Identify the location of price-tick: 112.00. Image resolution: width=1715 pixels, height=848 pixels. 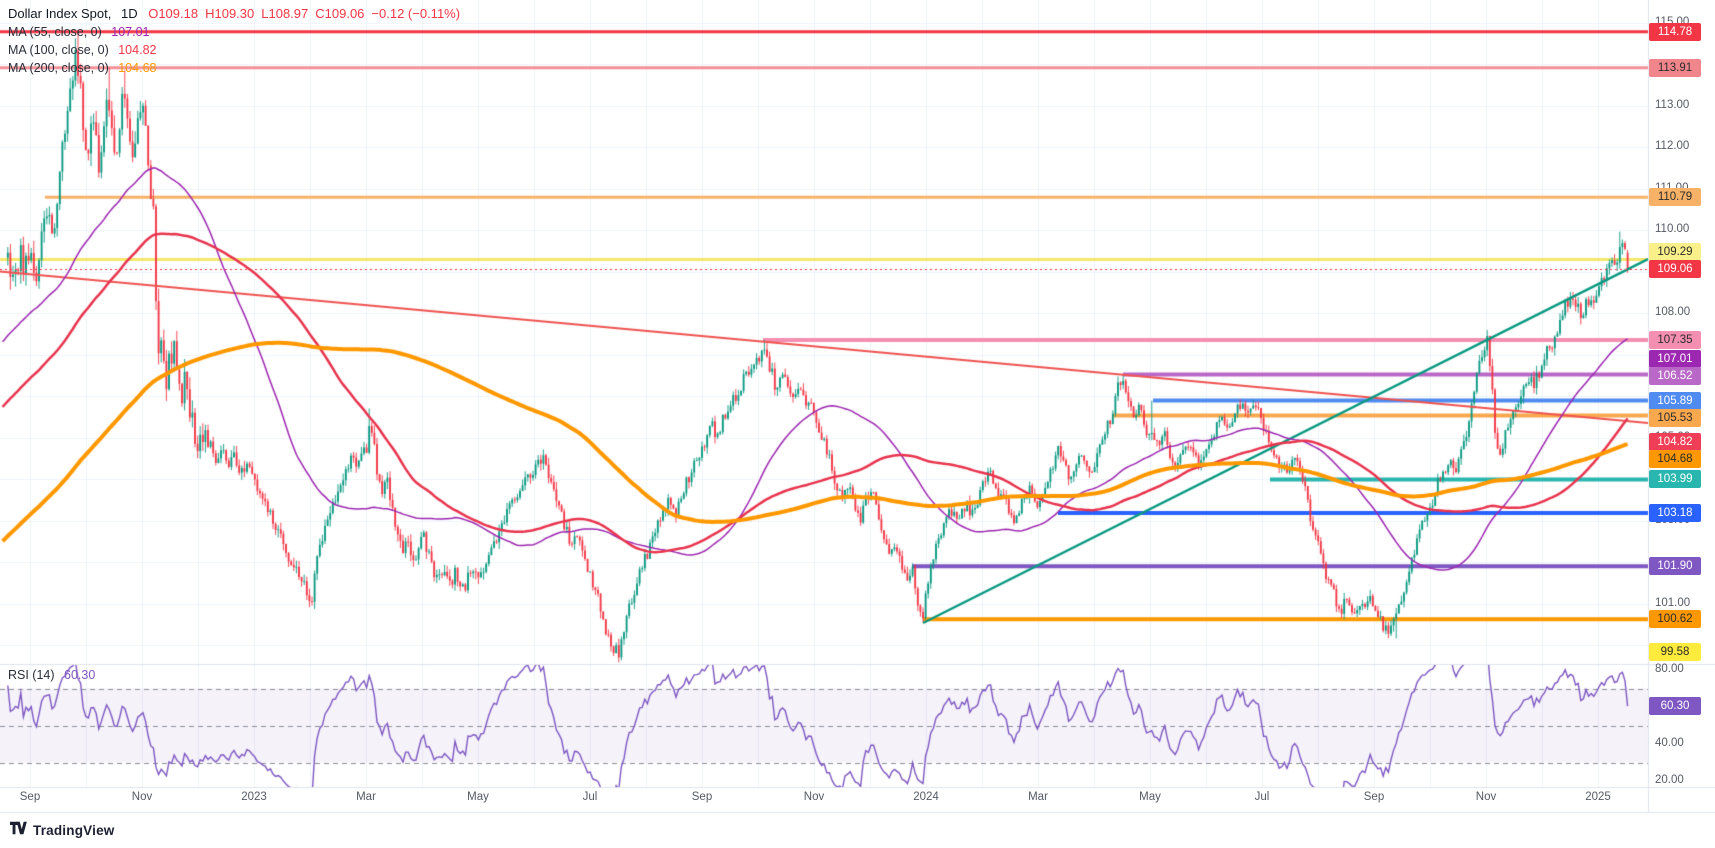
(1672, 146).